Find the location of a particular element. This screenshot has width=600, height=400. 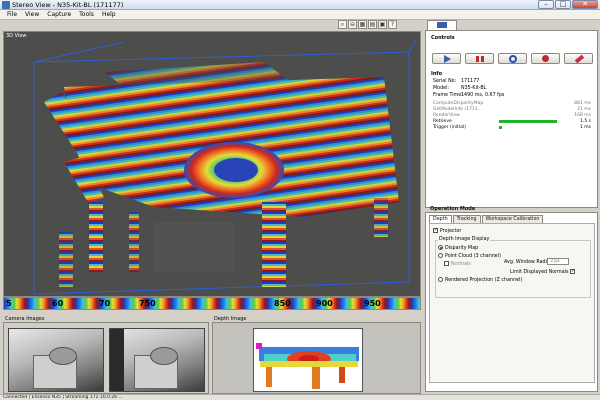

title-bar: Stereo View - N35-Kit-BL (171177) – □ ✕ is located at coordinates (300, 5).